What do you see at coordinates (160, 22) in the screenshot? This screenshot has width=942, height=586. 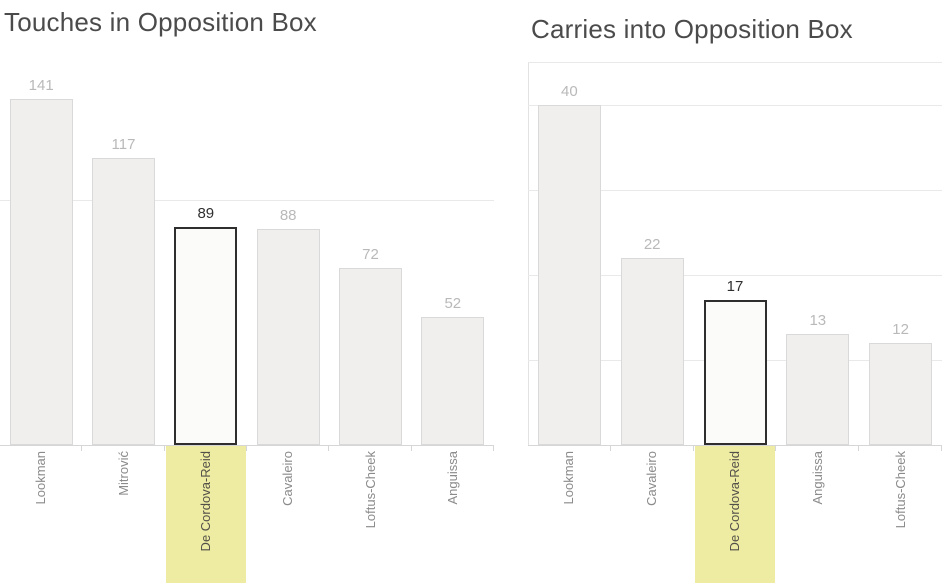 I see `chart-title-touches: Touches in Opposition Box` at bounding box center [160, 22].